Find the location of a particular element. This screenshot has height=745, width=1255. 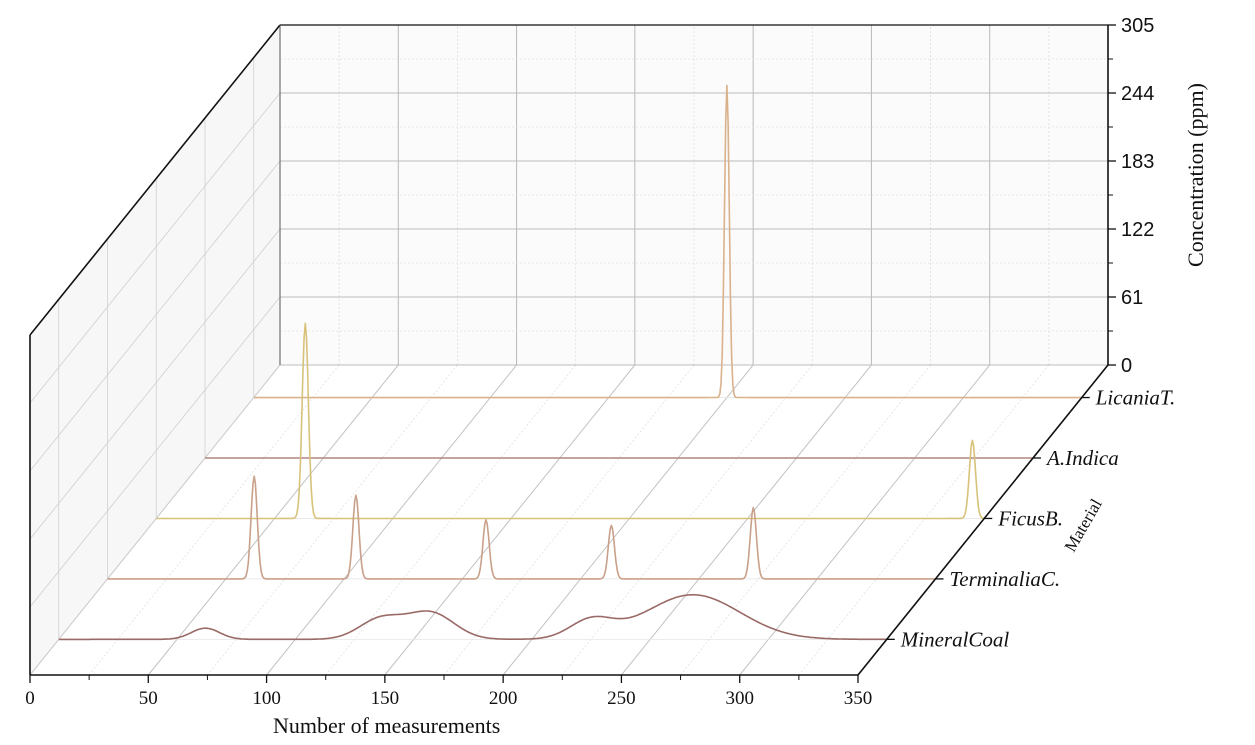

z-tick-label: 122 is located at coordinates (1137, 230).